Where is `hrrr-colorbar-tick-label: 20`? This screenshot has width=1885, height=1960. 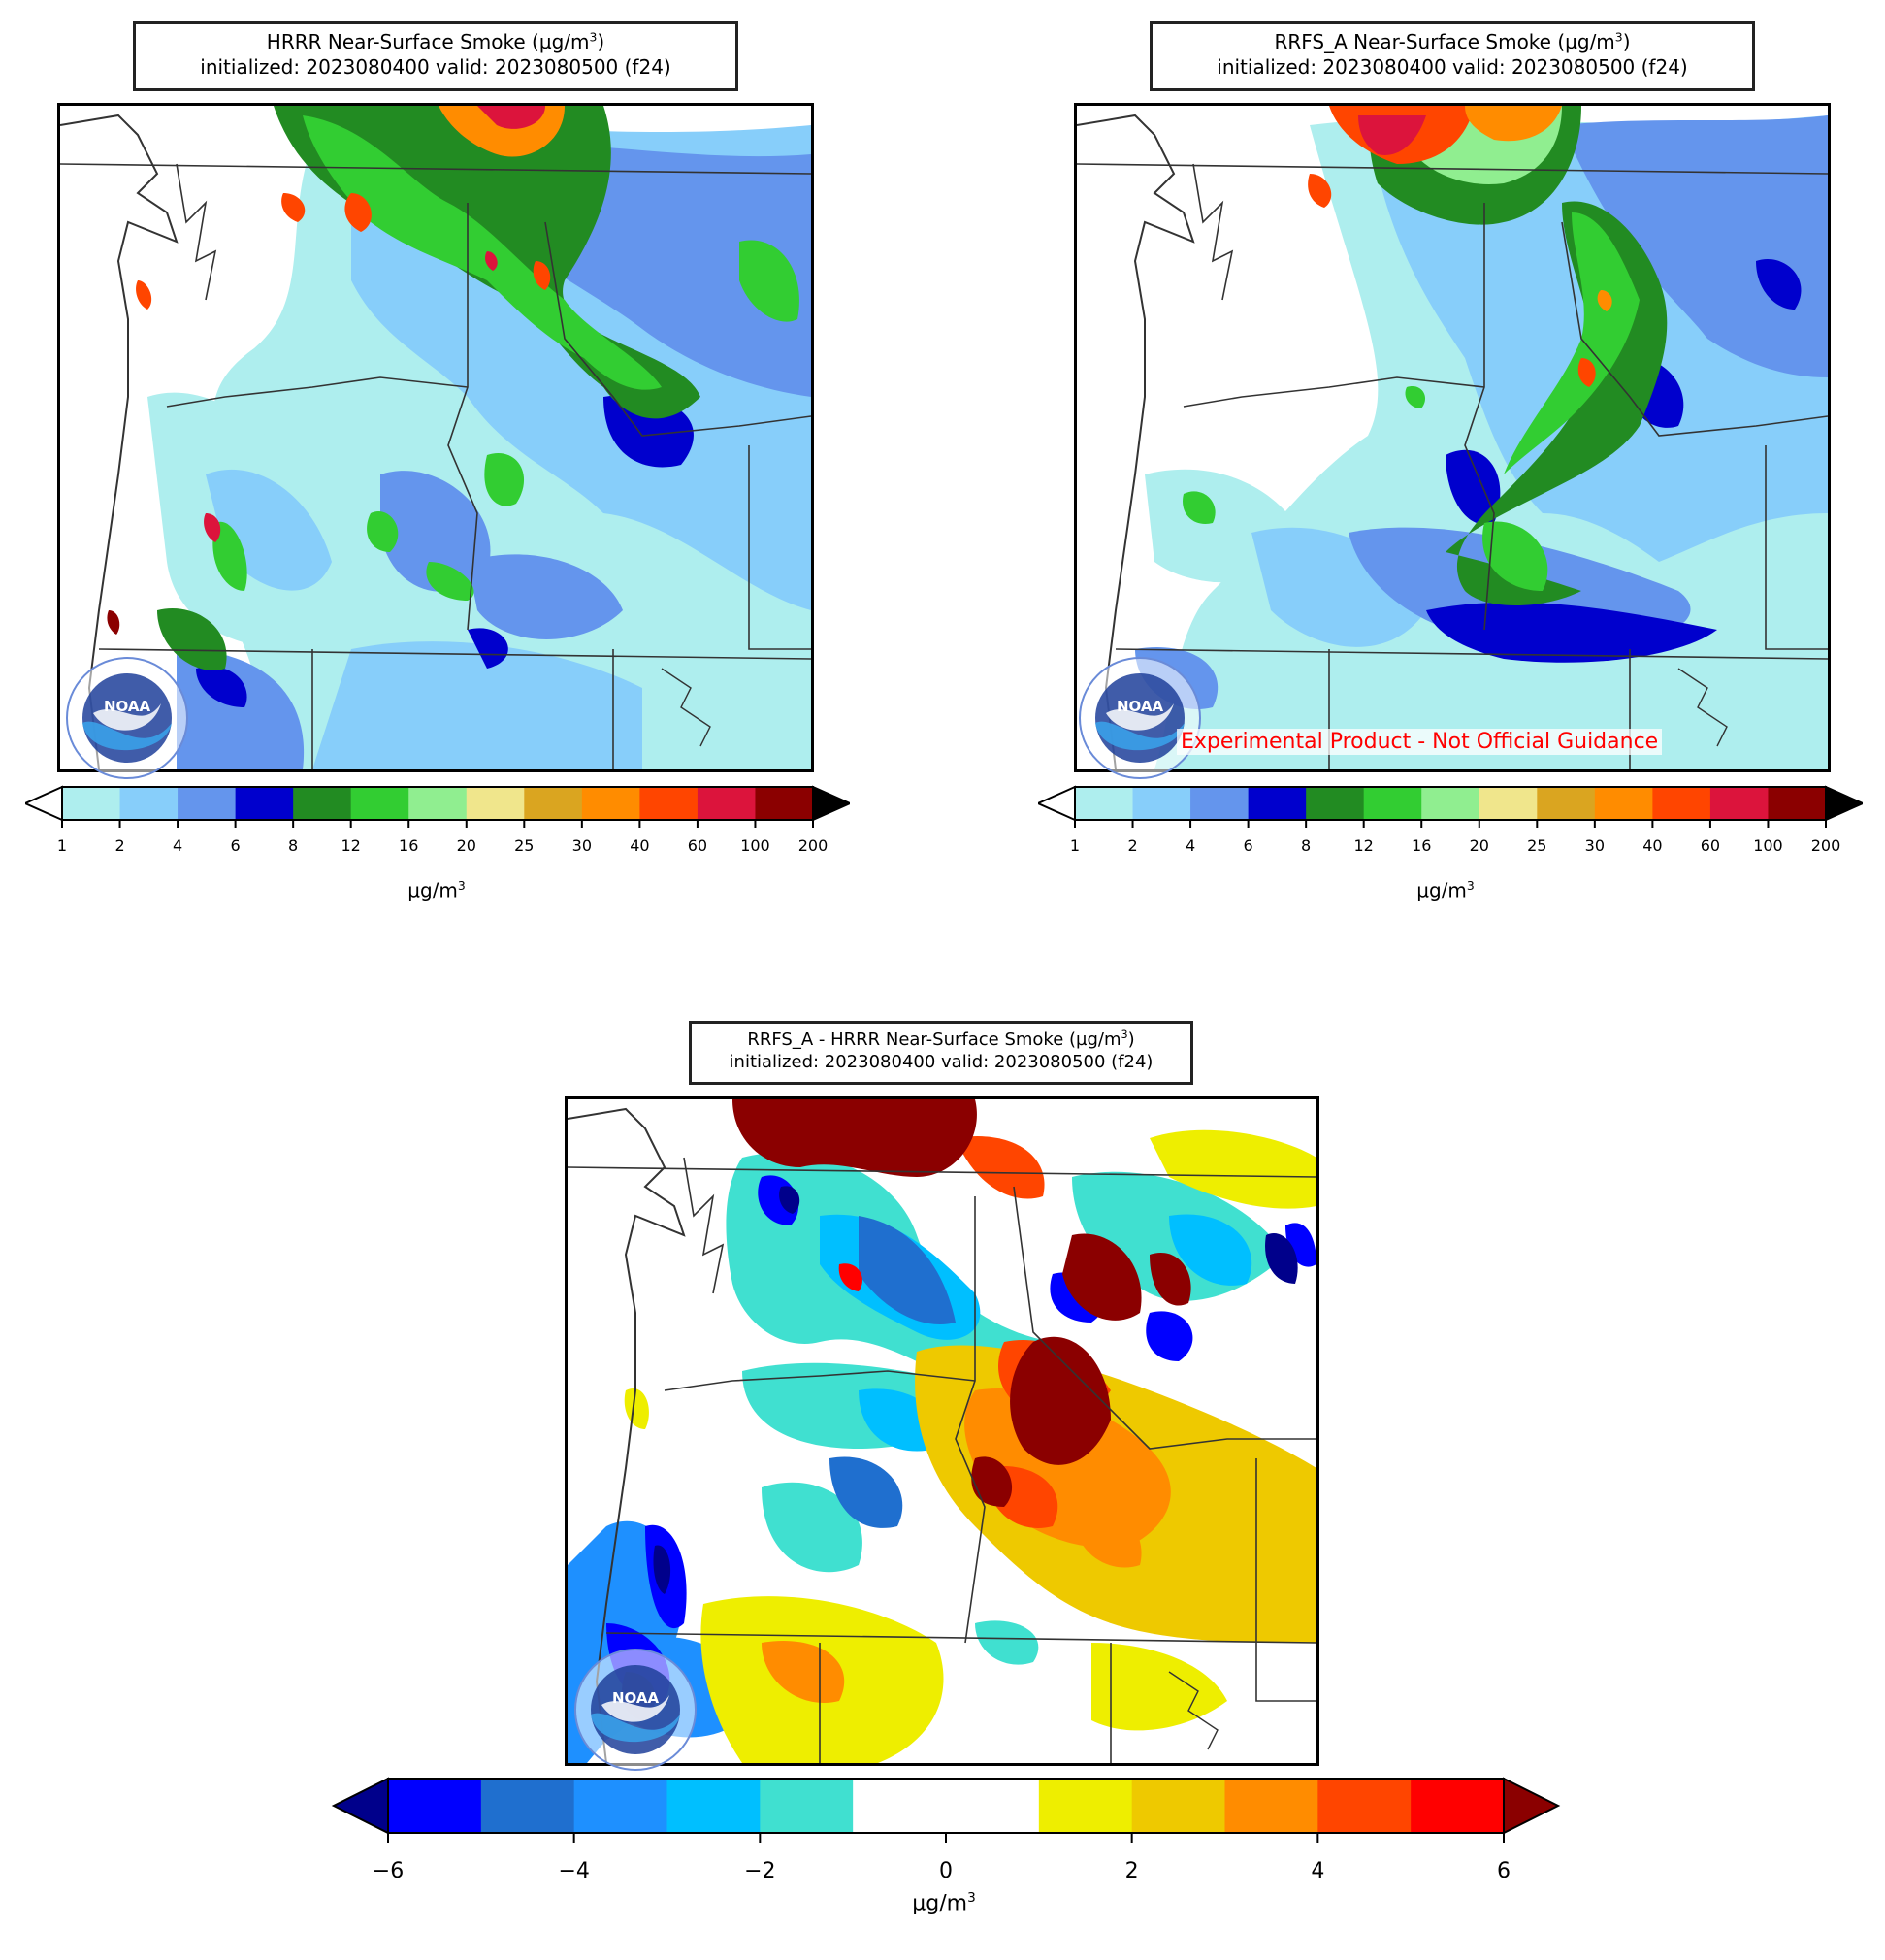
hrrr-colorbar-tick-label: 20 is located at coordinates (466, 845).